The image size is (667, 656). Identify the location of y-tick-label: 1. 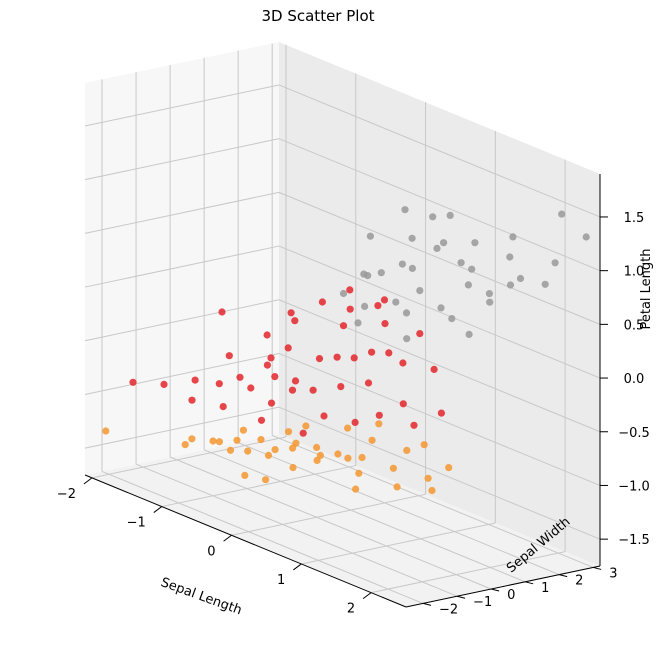
(545, 588).